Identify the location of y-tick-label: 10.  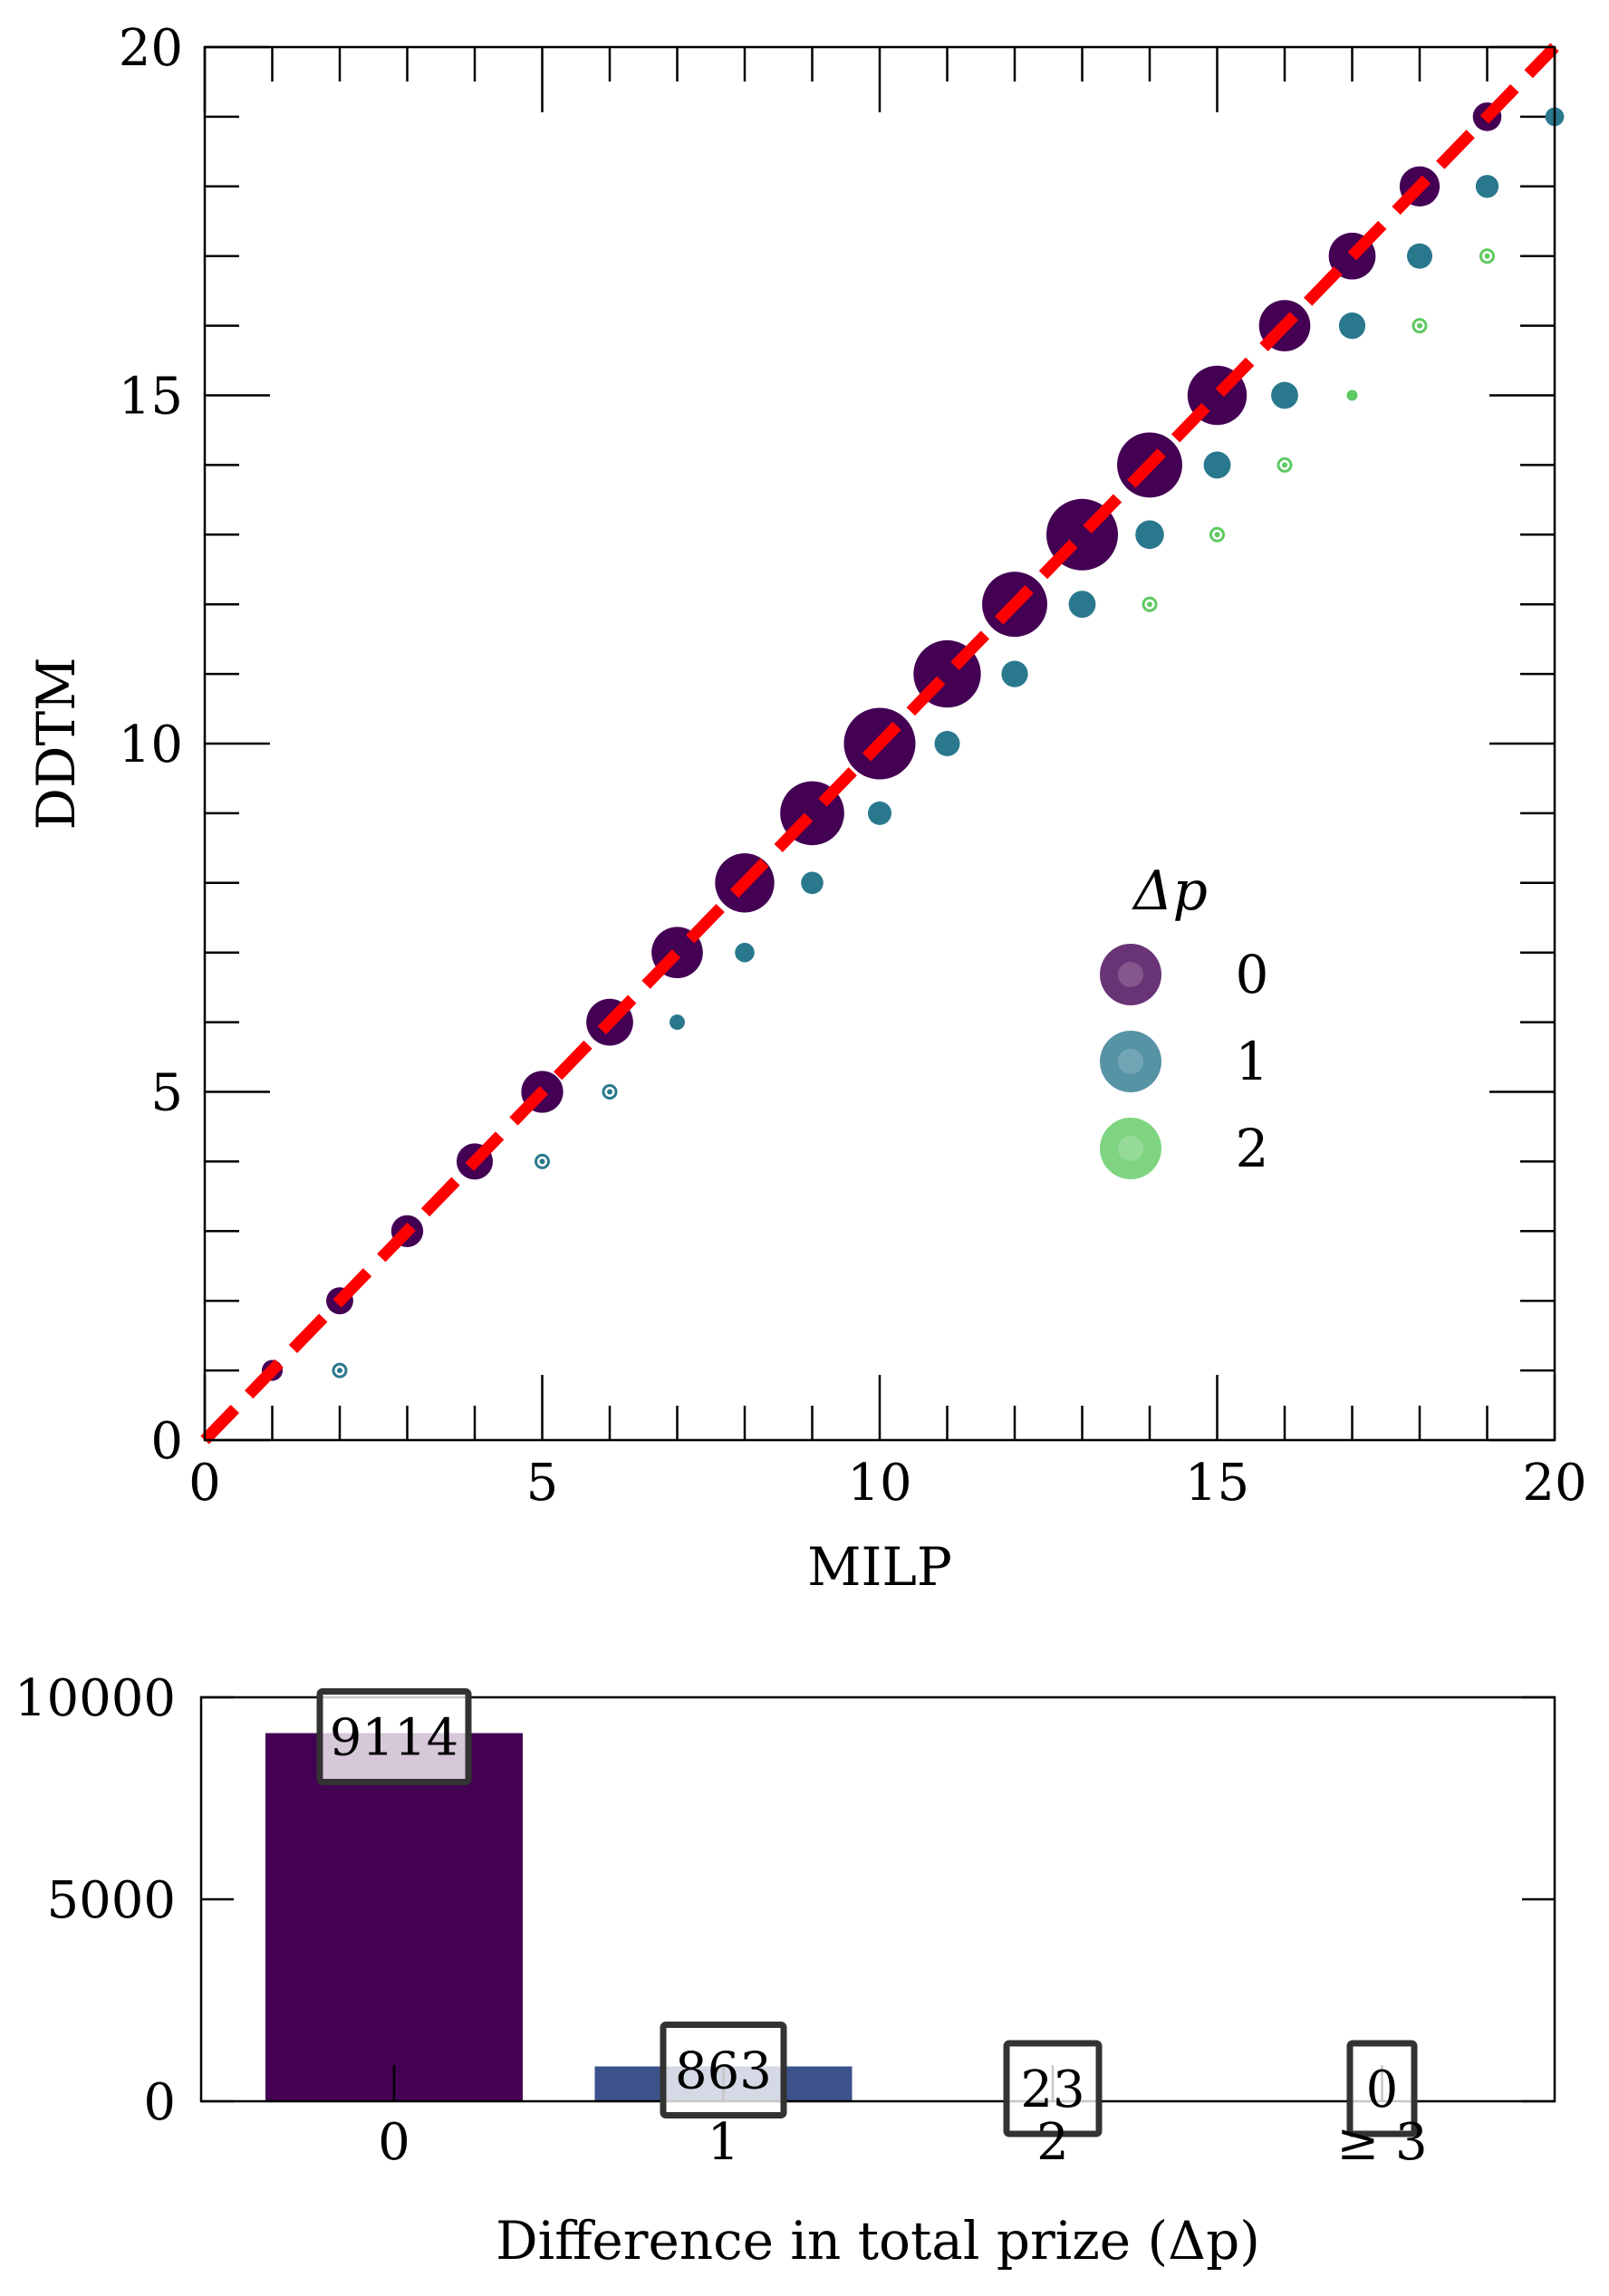
(151, 745).